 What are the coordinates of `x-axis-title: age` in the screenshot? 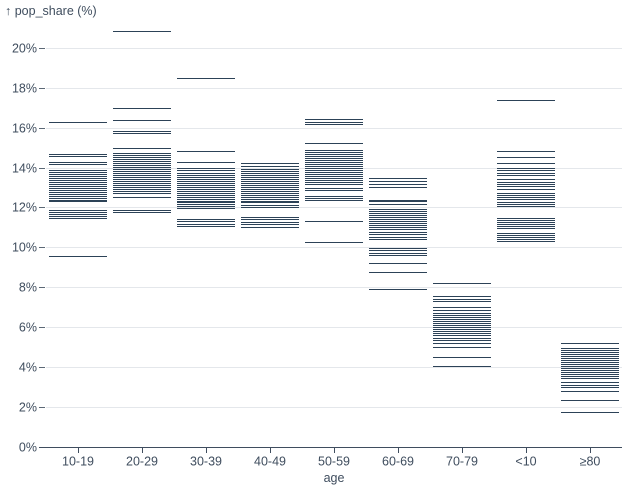 It's located at (334, 478).